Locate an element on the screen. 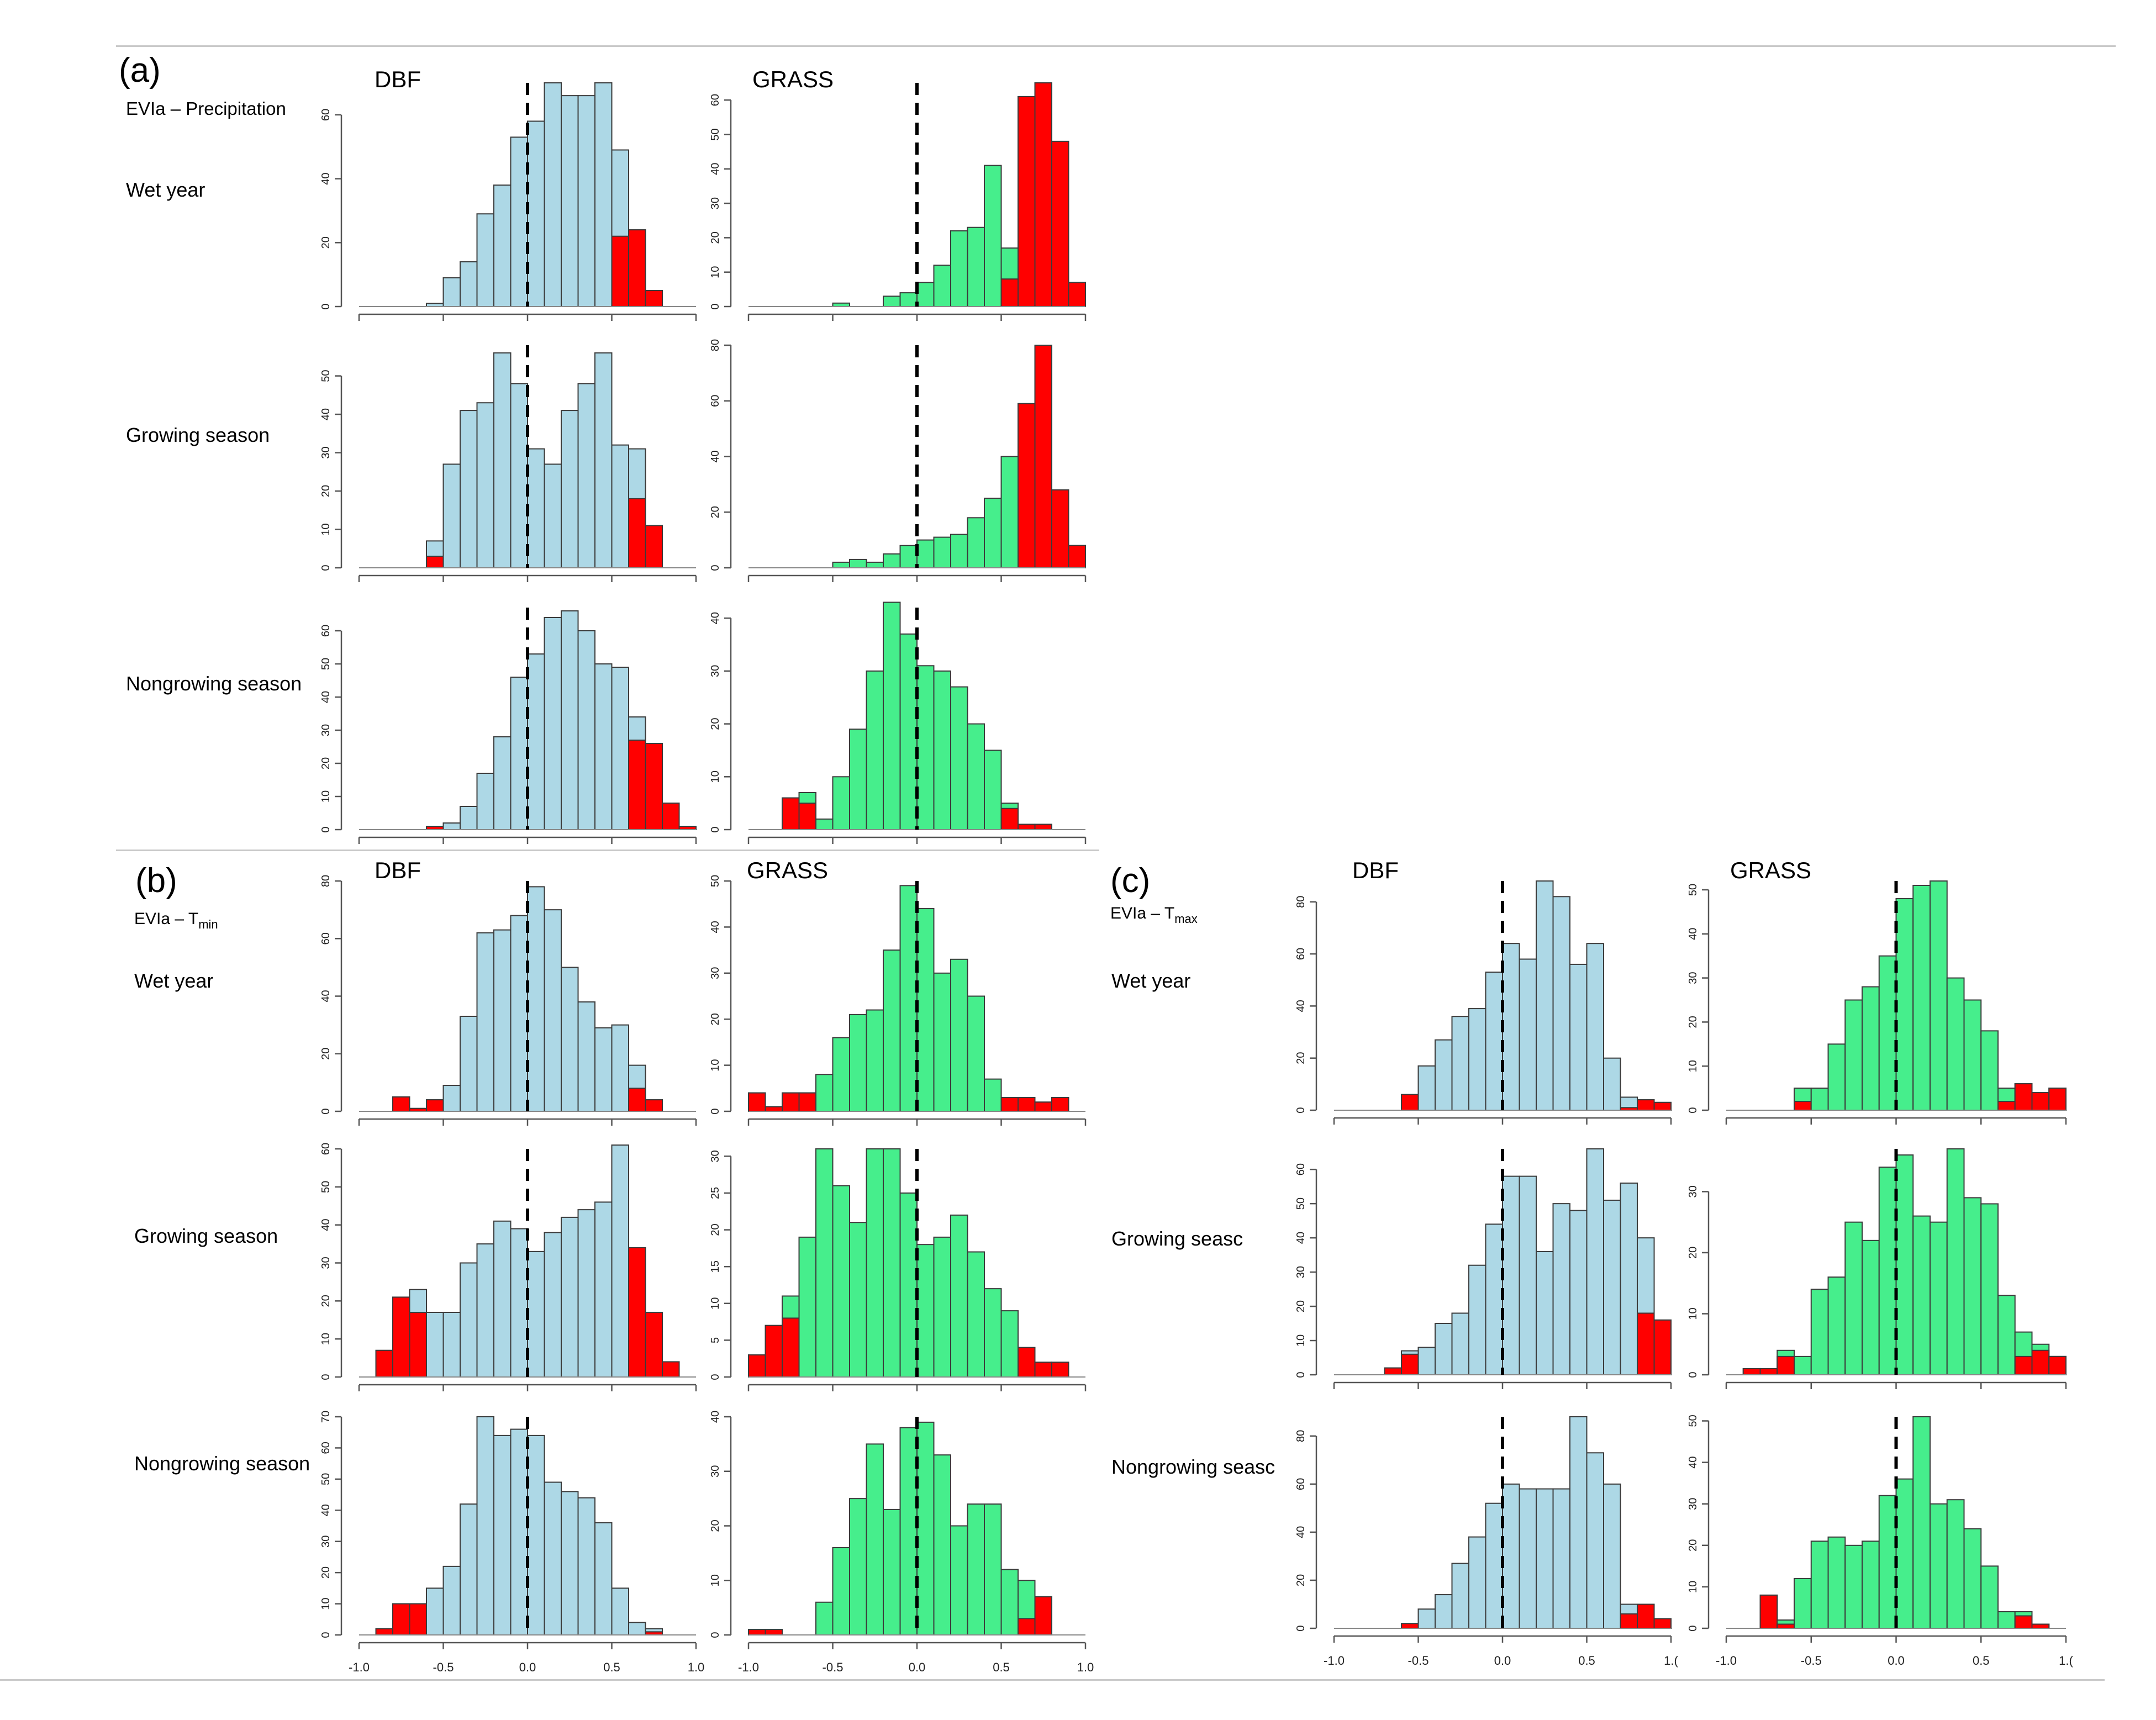 The image size is (2156, 1720). histogram-b_grass_wet: 0 10 20 30 40 50 is located at coordinates (898, 1000).